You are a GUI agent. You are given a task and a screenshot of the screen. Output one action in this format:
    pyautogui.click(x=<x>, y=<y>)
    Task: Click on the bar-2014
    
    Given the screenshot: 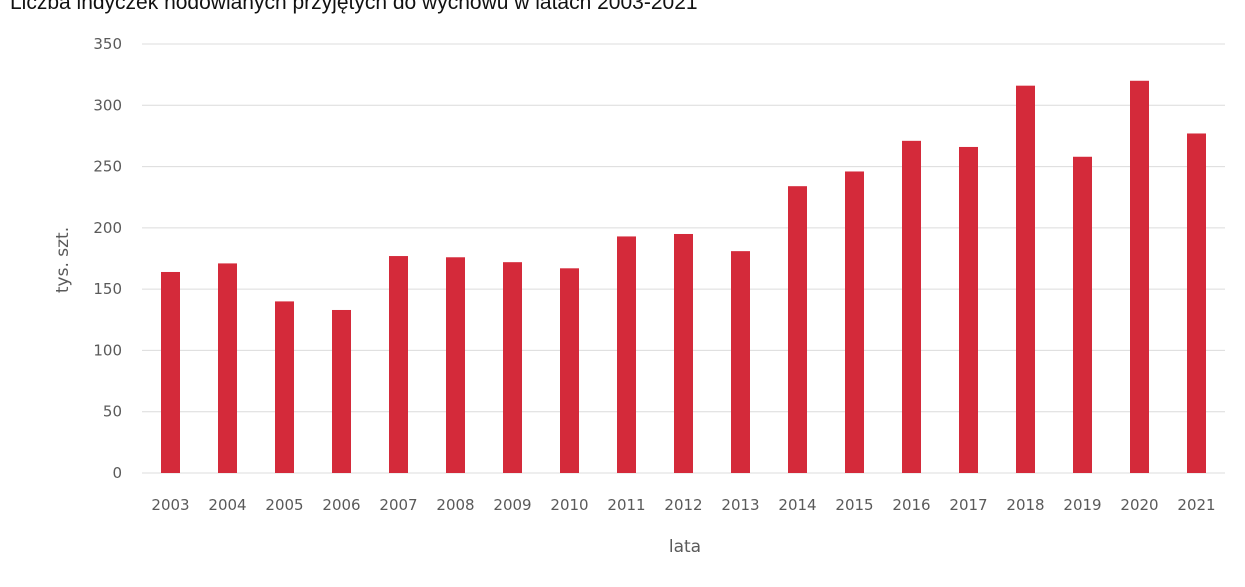 What is the action you would take?
    pyautogui.click(x=797, y=329)
    